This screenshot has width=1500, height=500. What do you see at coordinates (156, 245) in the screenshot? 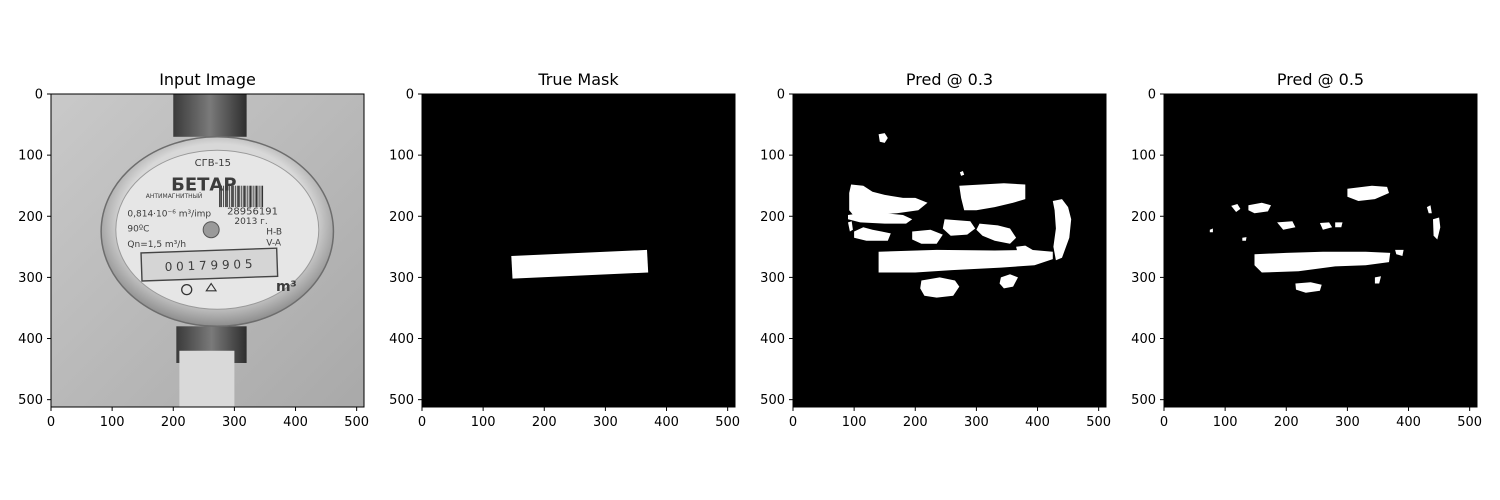
I see `meter-flow-text: Qn=1,5 m³/h` at bounding box center [156, 245].